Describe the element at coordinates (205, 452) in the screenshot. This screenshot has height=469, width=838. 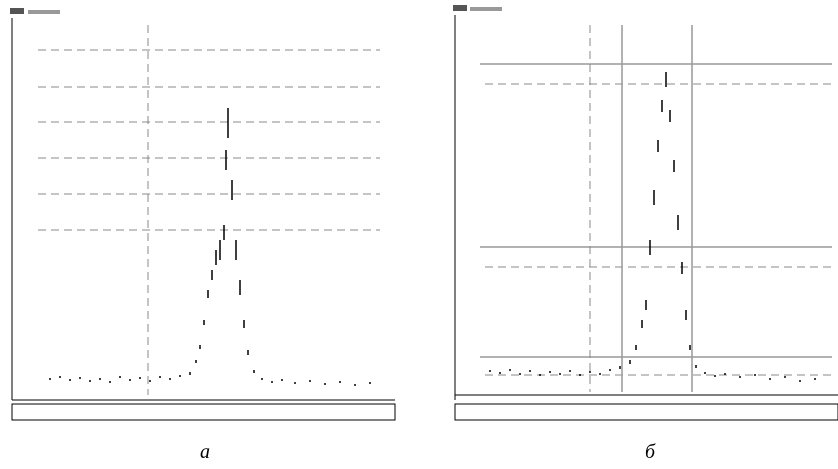
I see `caption: а` at that location.